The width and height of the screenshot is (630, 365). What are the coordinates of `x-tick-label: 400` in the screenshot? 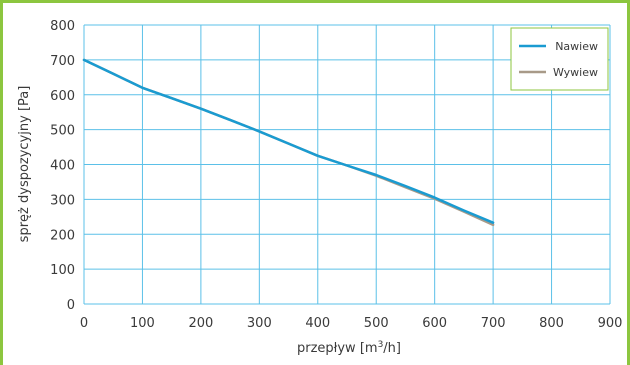 It's located at (317, 323).